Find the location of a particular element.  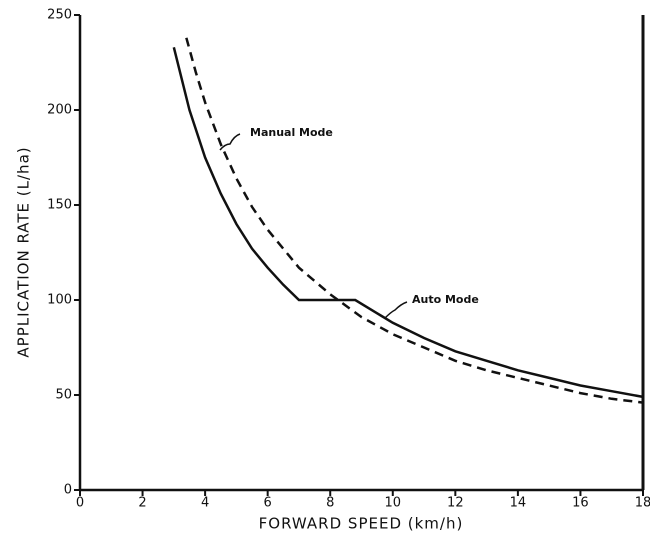

y-tick-label: 150 is located at coordinates (59, 205).